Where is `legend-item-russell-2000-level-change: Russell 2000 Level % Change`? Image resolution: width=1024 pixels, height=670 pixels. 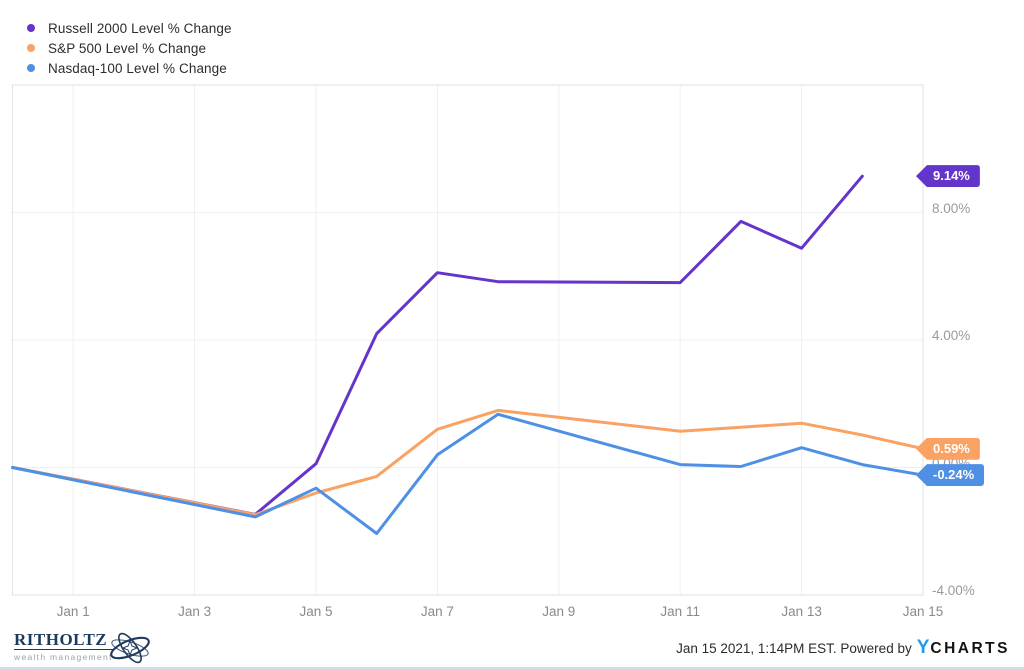
legend-item-russell-2000-level-change: Russell 2000 Level % Change is located at coordinates (129, 28).